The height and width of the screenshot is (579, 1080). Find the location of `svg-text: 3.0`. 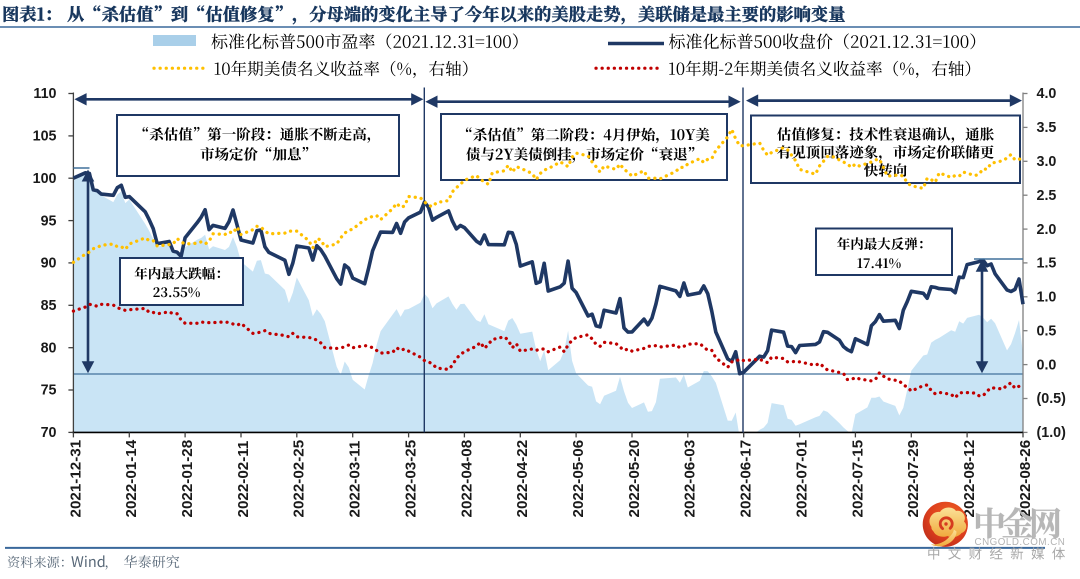

svg-text: 3.0 is located at coordinates (1047, 162).